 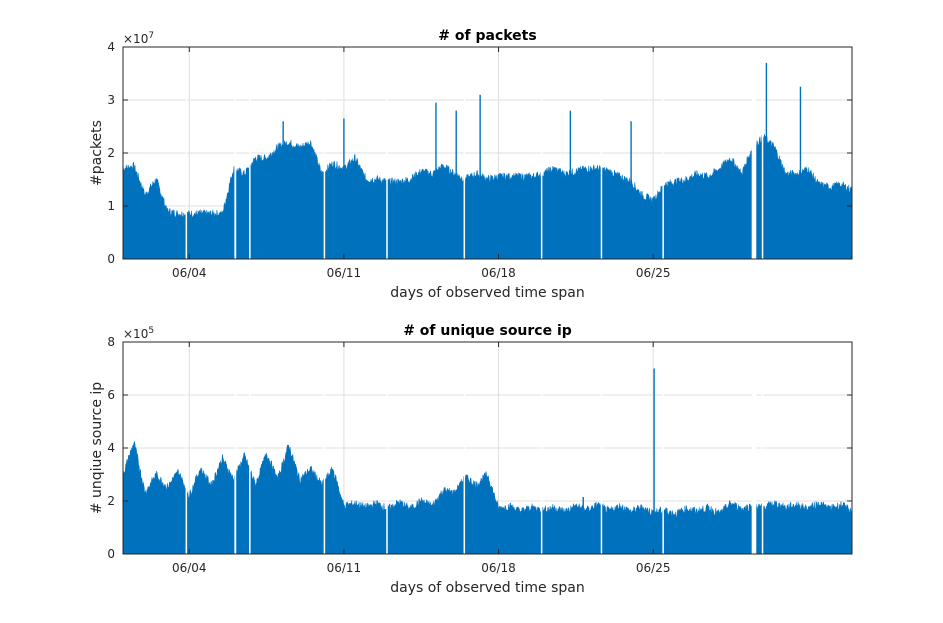 What do you see at coordinates (111, 395) in the screenshot?
I see `y-tick-label: 6` at bounding box center [111, 395].